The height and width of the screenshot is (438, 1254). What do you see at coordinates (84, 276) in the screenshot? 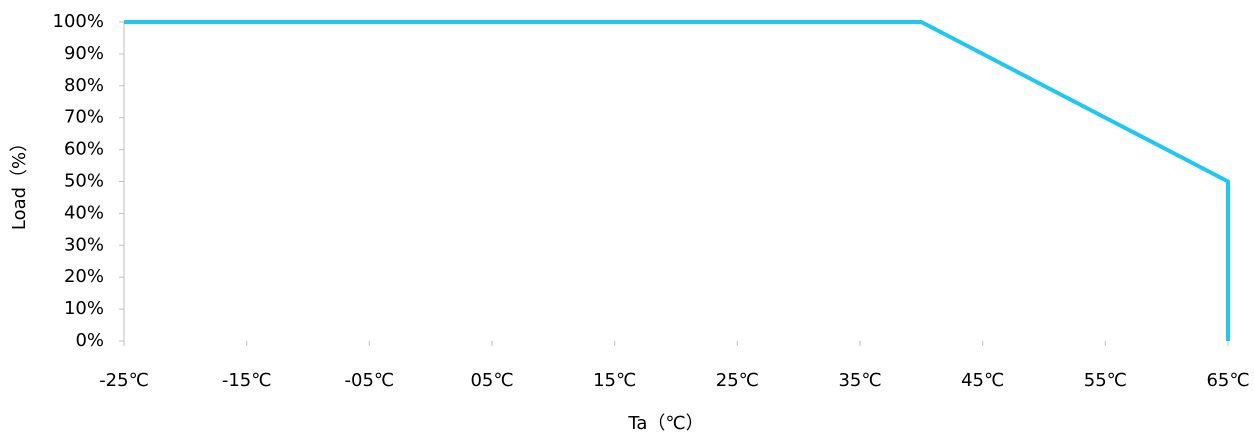
I see `y-tick-label: 20%` at bounding box center [84, 276].